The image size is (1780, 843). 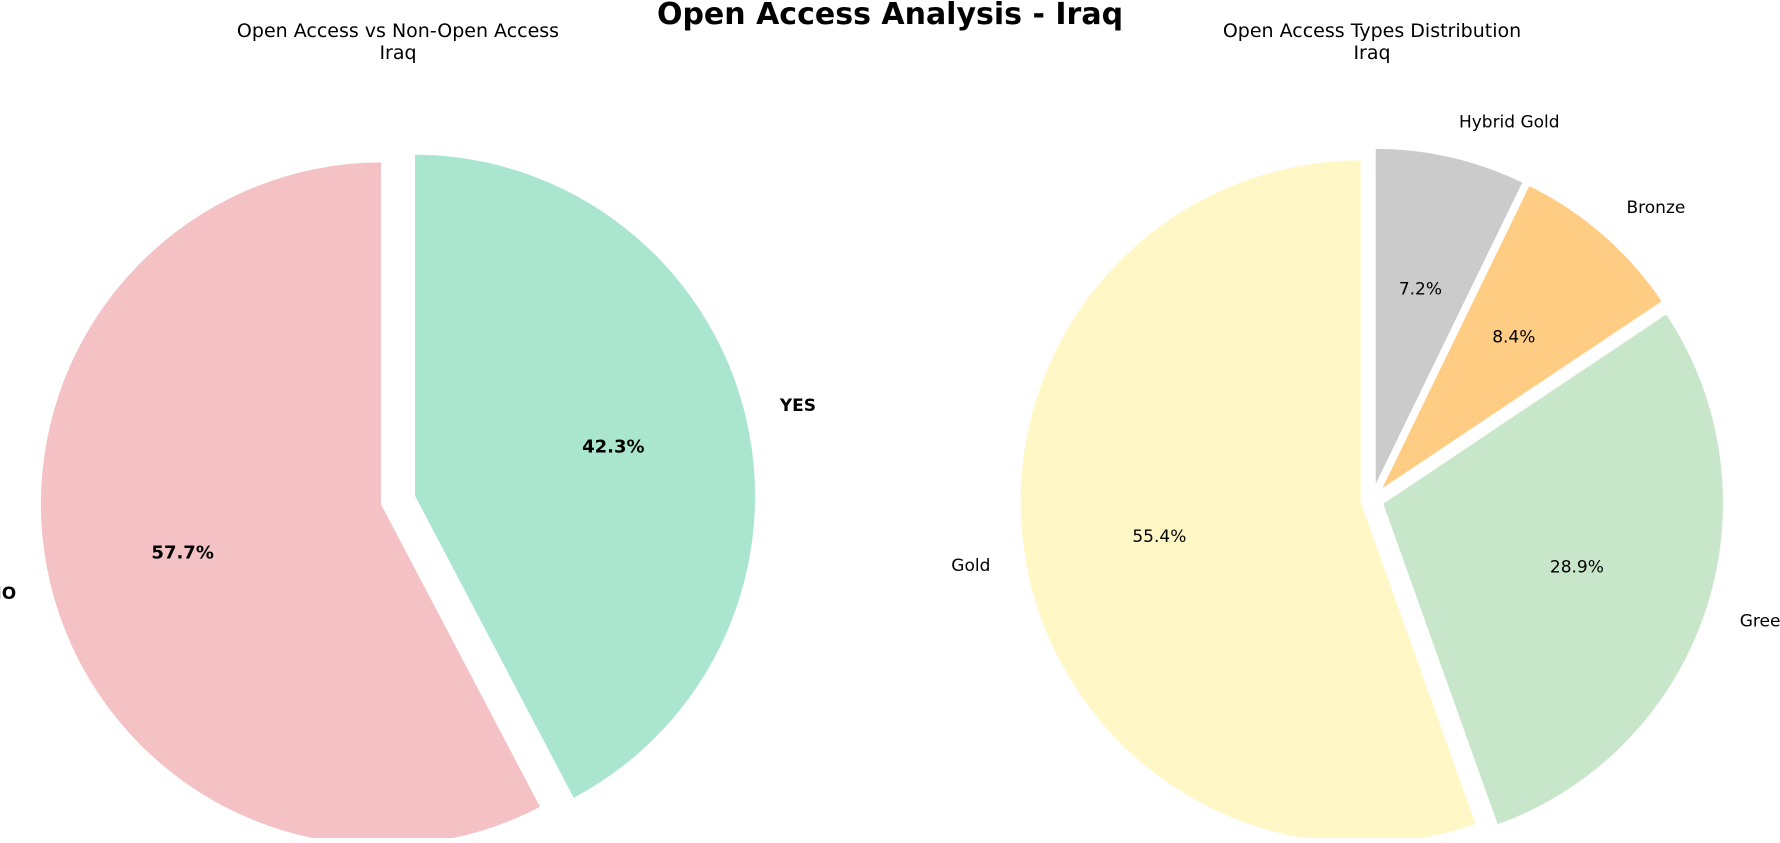 I want to click on pie-slice-green, so click(x=1552, y=569).